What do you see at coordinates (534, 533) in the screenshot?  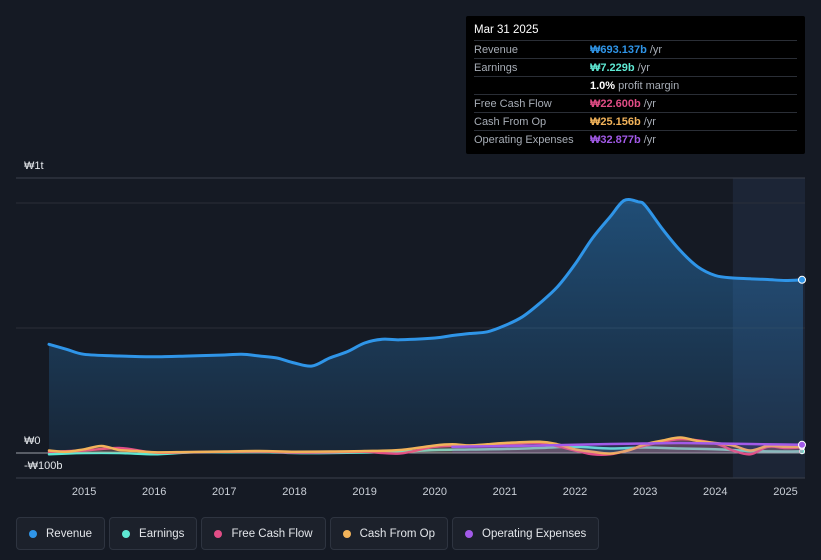 I see `legend-label: Operating Expenses` at bounding box center [534, 533].